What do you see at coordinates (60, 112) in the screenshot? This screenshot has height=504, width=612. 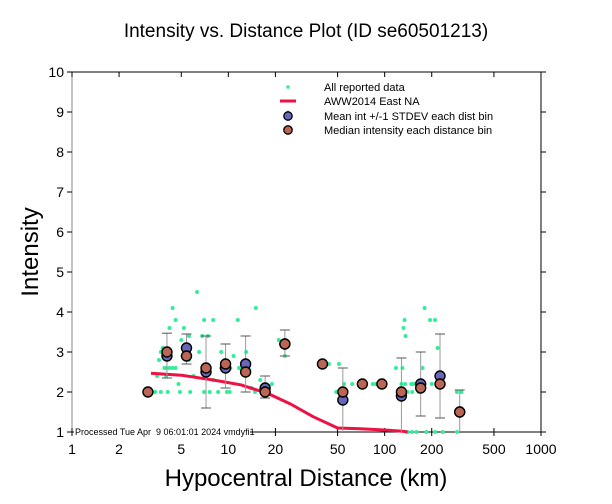 I see `y-tick-label: 9` at bounding box center [60, 112].